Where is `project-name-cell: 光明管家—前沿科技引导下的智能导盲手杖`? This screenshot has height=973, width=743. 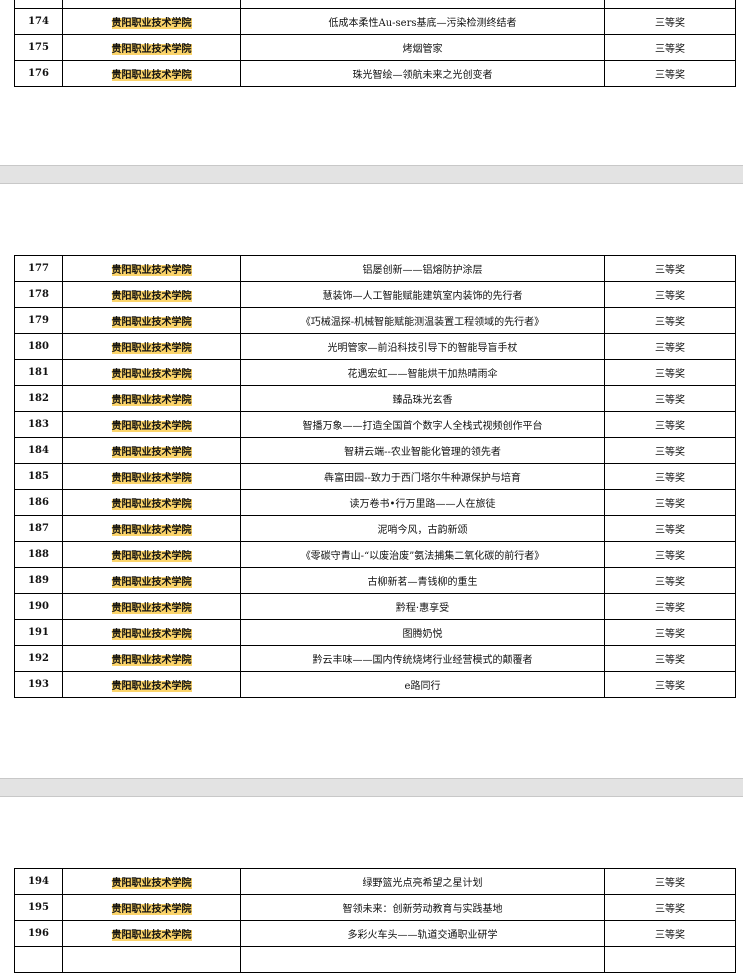 project-name-cell: 光明管家—前沿科技引导下的智能导盲手杖 is located at coordinates (422, 346).